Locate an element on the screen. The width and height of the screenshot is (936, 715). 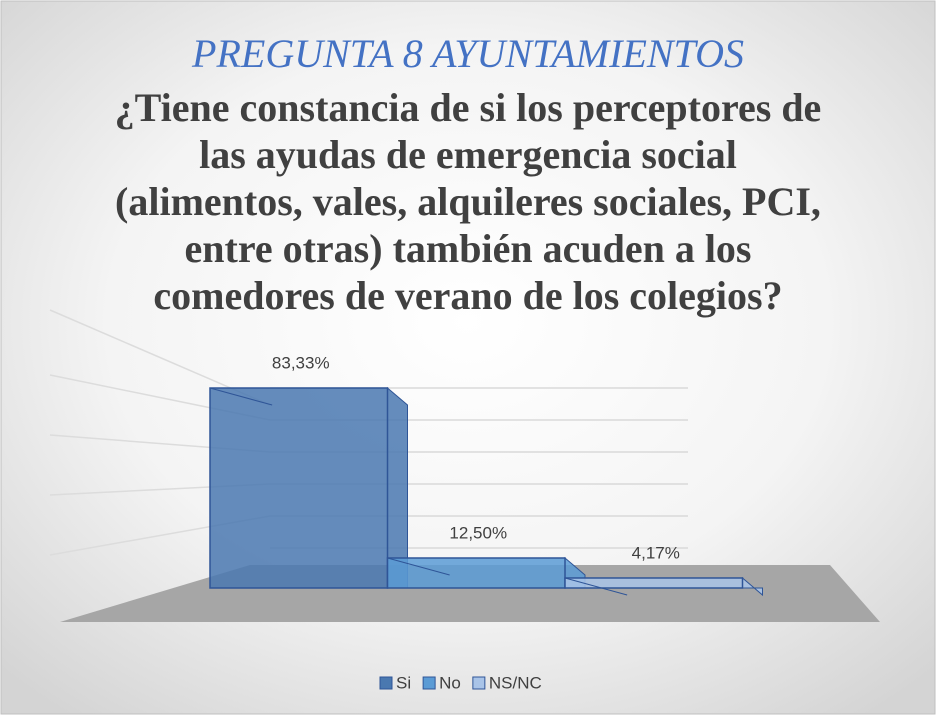
legend-label: Si is located at coordinates (403, 682).